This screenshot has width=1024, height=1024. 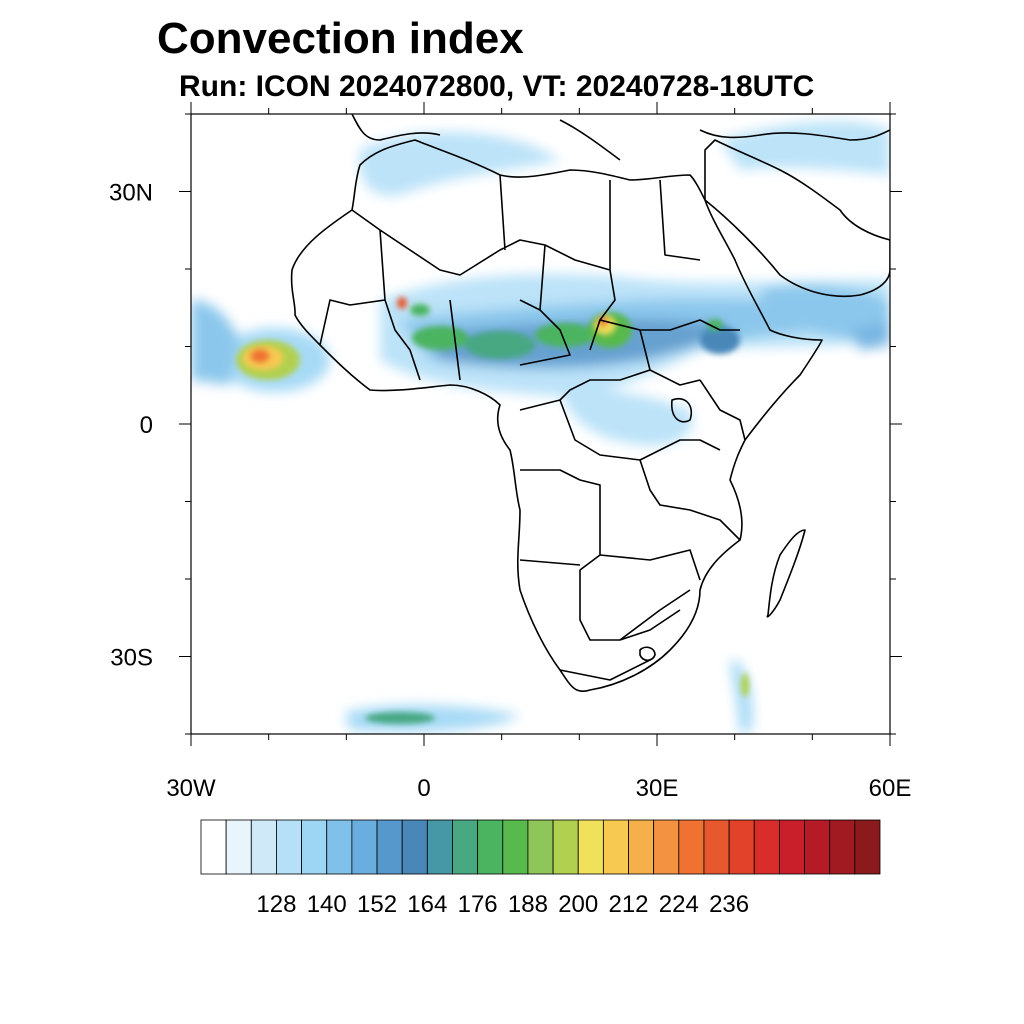 What do you see at coordinates (276, 904) in the screenshot?
I see `colorbar-label: 128` at bounding box center [276, 904].